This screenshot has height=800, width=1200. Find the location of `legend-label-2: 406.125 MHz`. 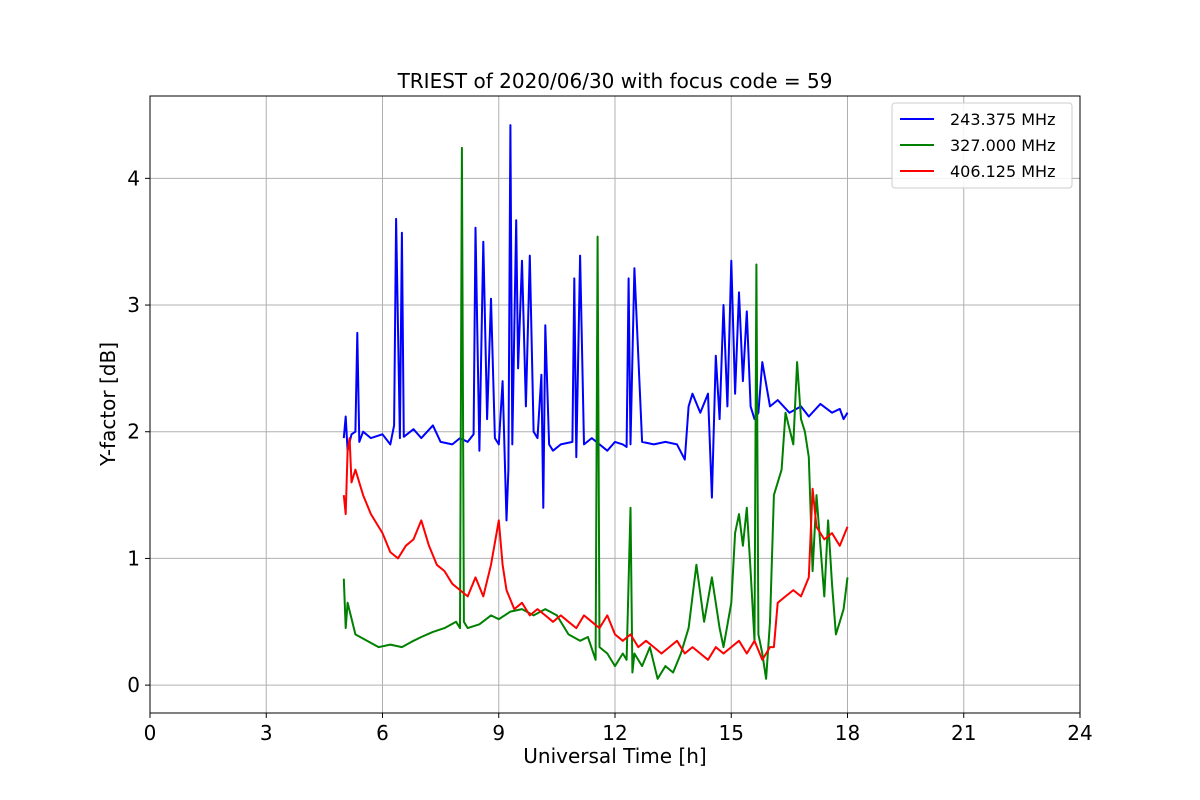

legend-label-2: 406.125 MHz is located at coordinates (1002, 171).